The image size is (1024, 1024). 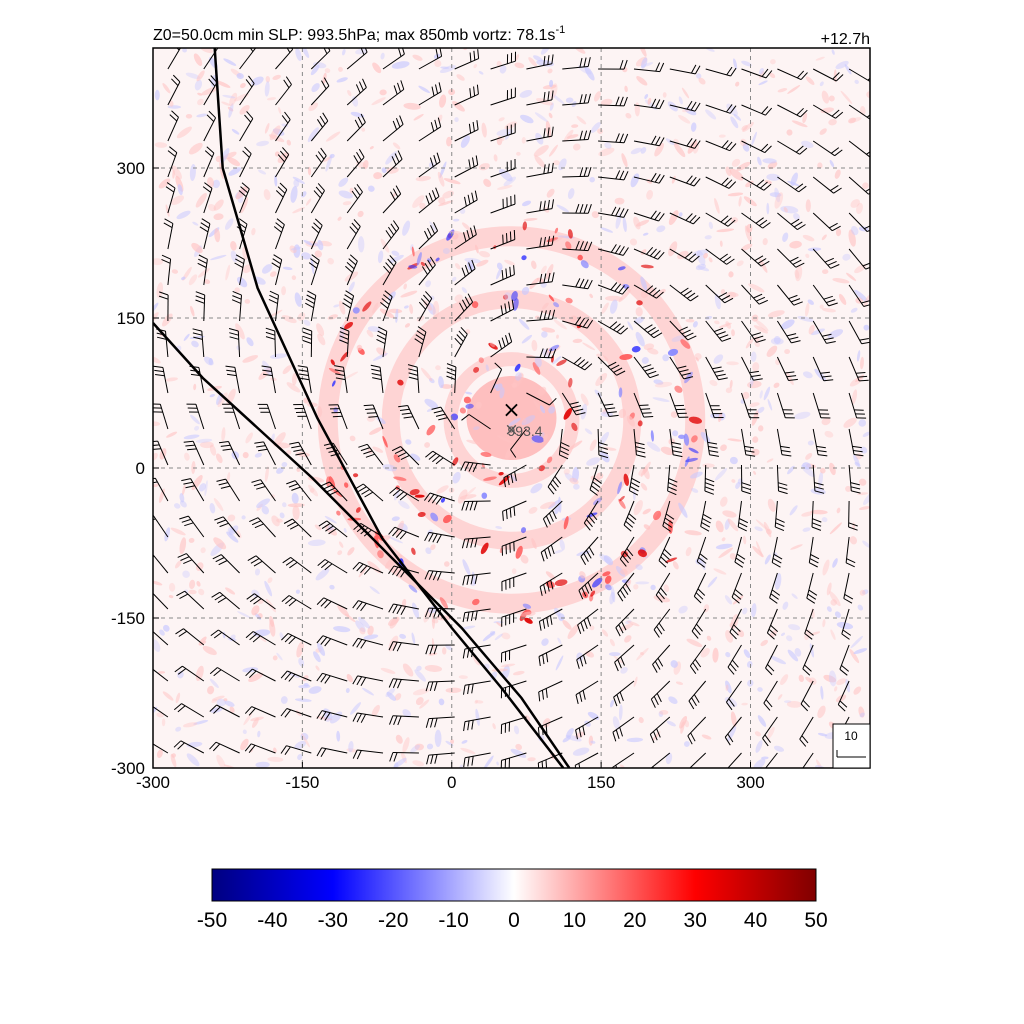 I want to click on title-superscript: -1, so click(x=560, y=30).